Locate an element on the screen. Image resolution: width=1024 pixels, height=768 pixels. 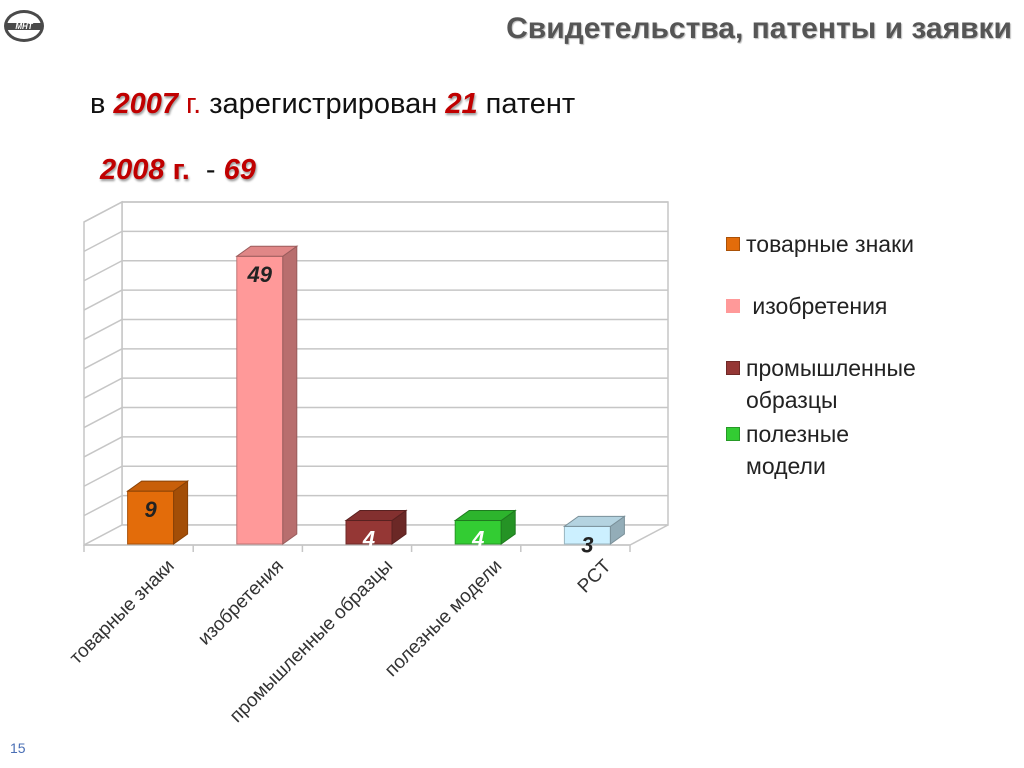
side-wall is located at coordinates (103, 373).